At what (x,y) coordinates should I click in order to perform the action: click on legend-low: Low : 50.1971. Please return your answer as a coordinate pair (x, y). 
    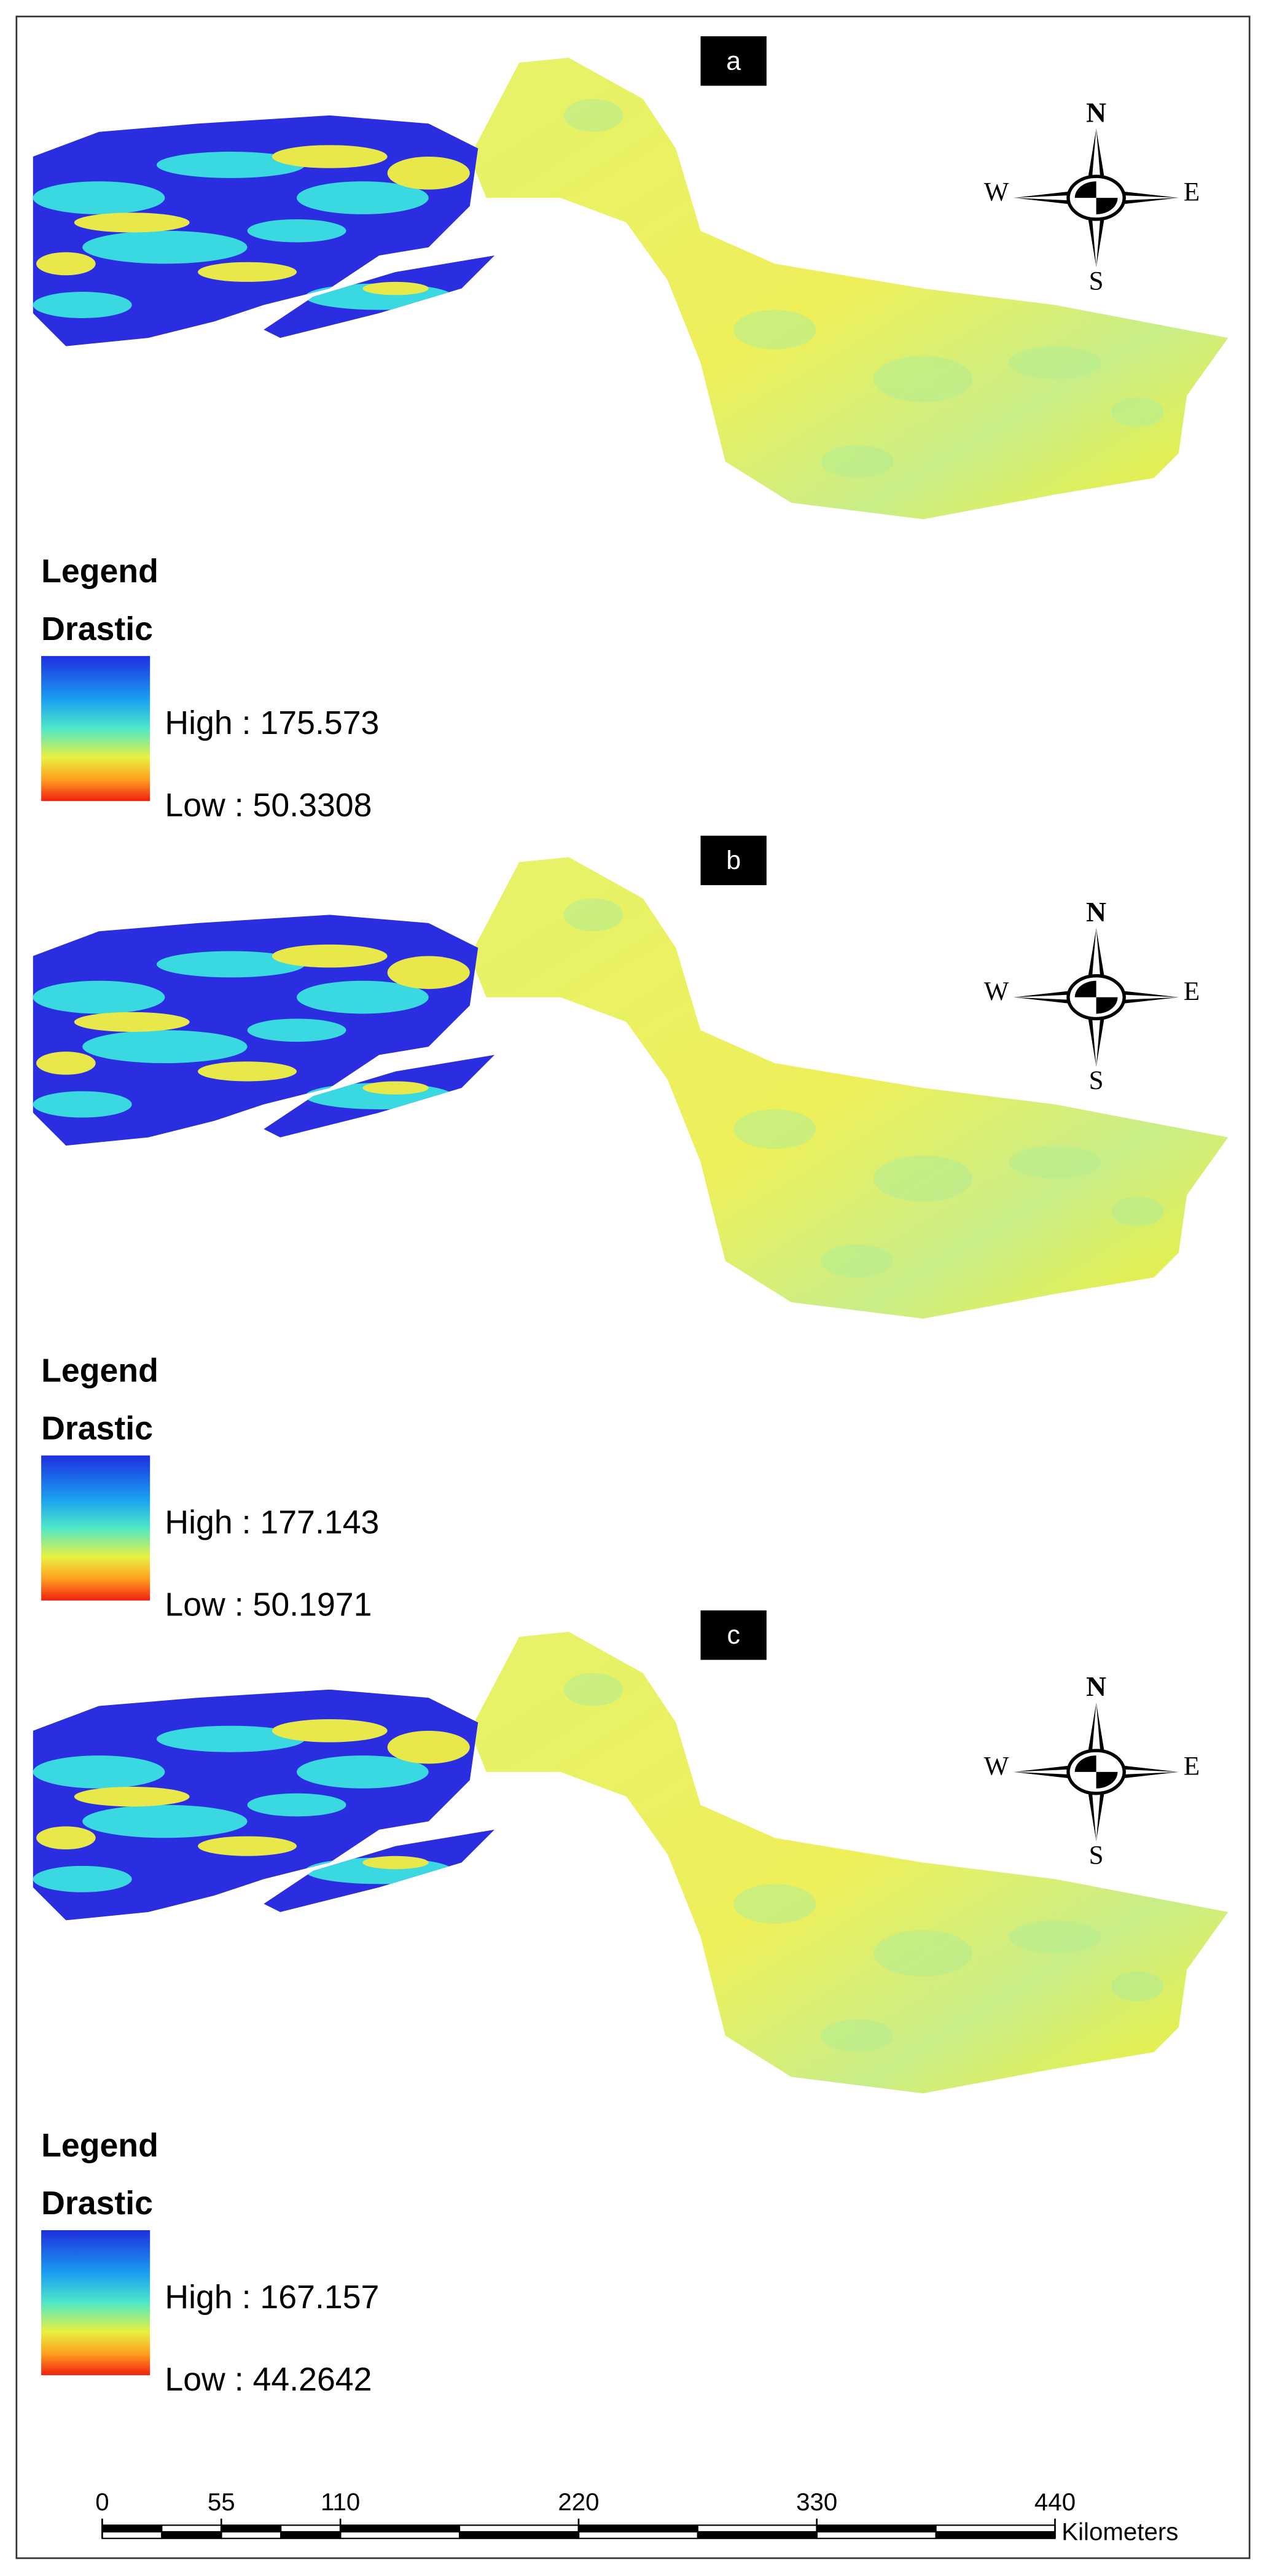
    Looking at the image, I should click on (268, 1605).